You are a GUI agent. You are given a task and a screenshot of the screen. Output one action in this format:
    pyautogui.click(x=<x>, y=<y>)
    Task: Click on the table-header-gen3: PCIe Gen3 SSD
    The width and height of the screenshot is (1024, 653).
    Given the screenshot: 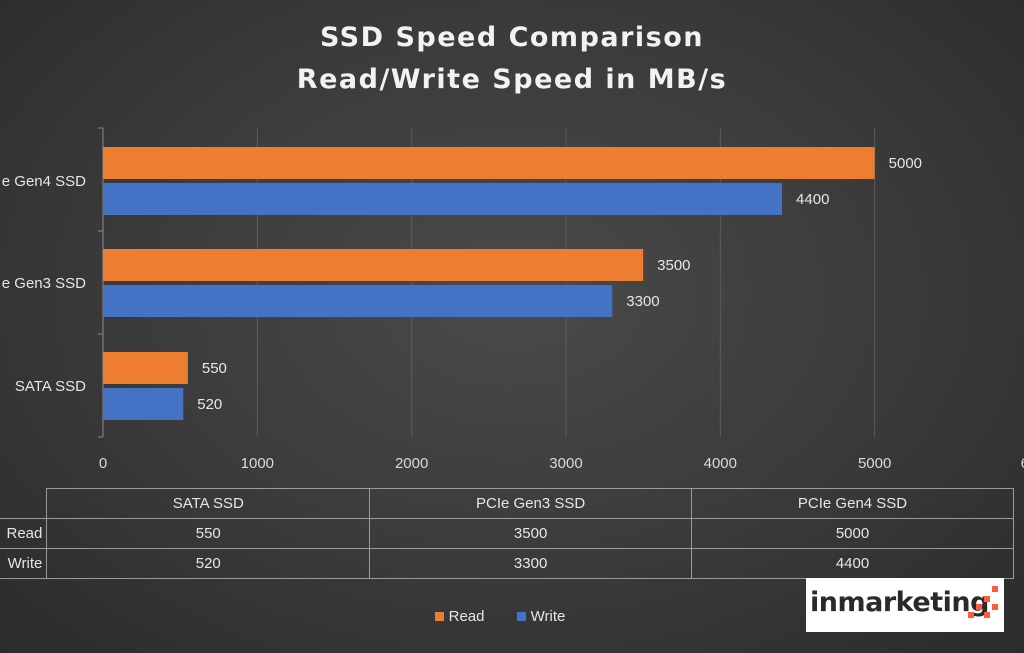 What is the action you would take?
    pyautogui.click(x=531, y=503)
    